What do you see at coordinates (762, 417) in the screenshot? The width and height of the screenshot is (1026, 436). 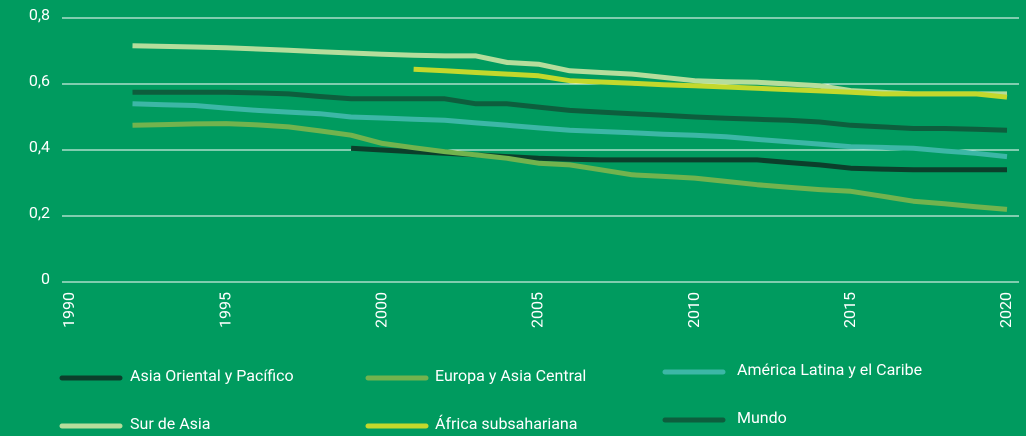 I see `legend-label: Mundo` at bounding box center [762, 417].